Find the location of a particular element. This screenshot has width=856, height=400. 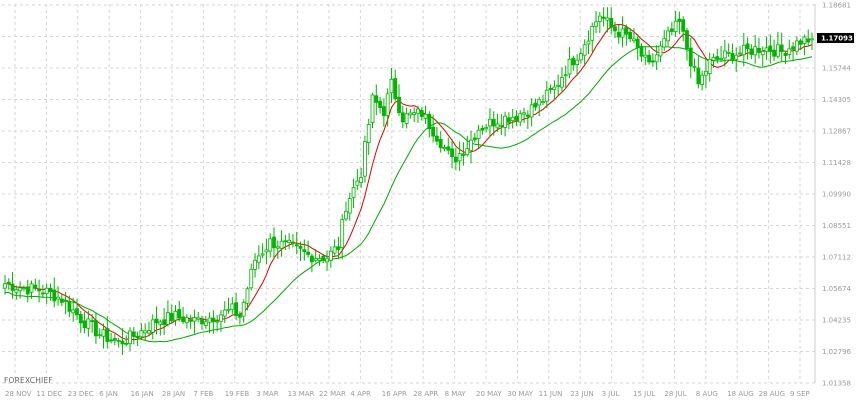

x-tick-label: 23 JUN is located at coordinates (582, 394).